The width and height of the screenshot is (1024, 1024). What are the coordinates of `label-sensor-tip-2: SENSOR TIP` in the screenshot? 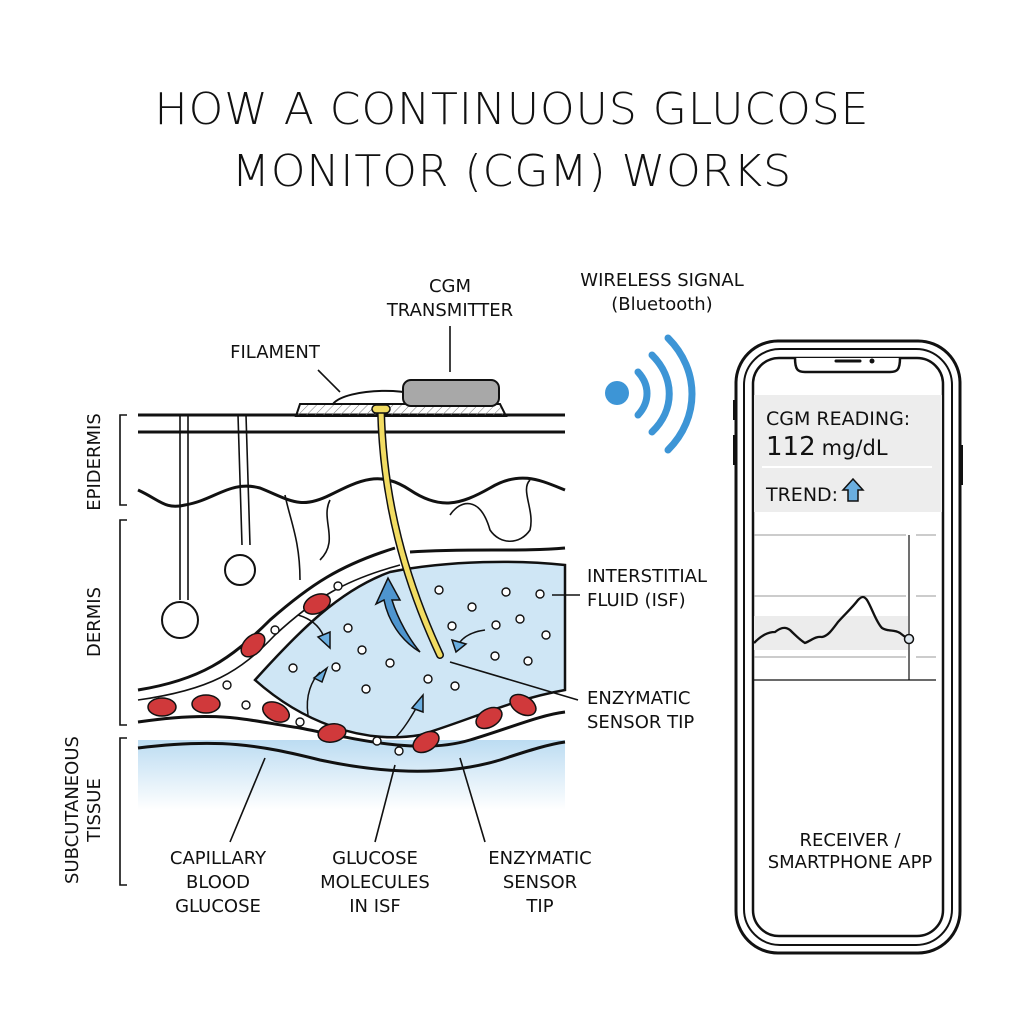 It's located at (640, 722).